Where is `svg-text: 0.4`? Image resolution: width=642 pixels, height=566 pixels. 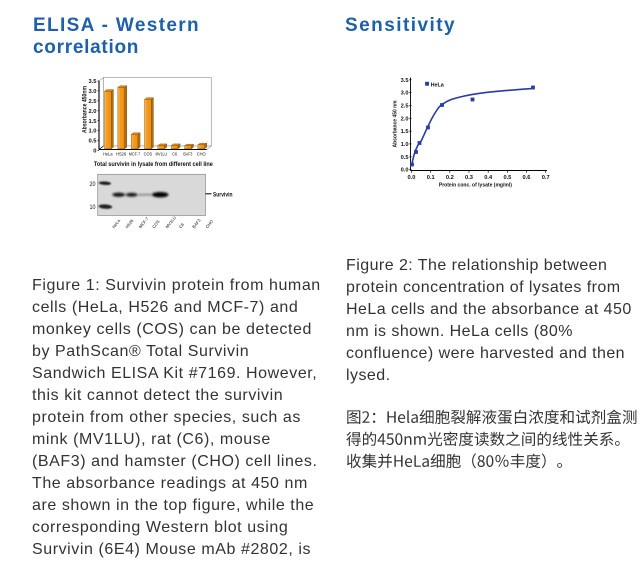
svg-text: 0.4 is located at coordinates (488, 178).